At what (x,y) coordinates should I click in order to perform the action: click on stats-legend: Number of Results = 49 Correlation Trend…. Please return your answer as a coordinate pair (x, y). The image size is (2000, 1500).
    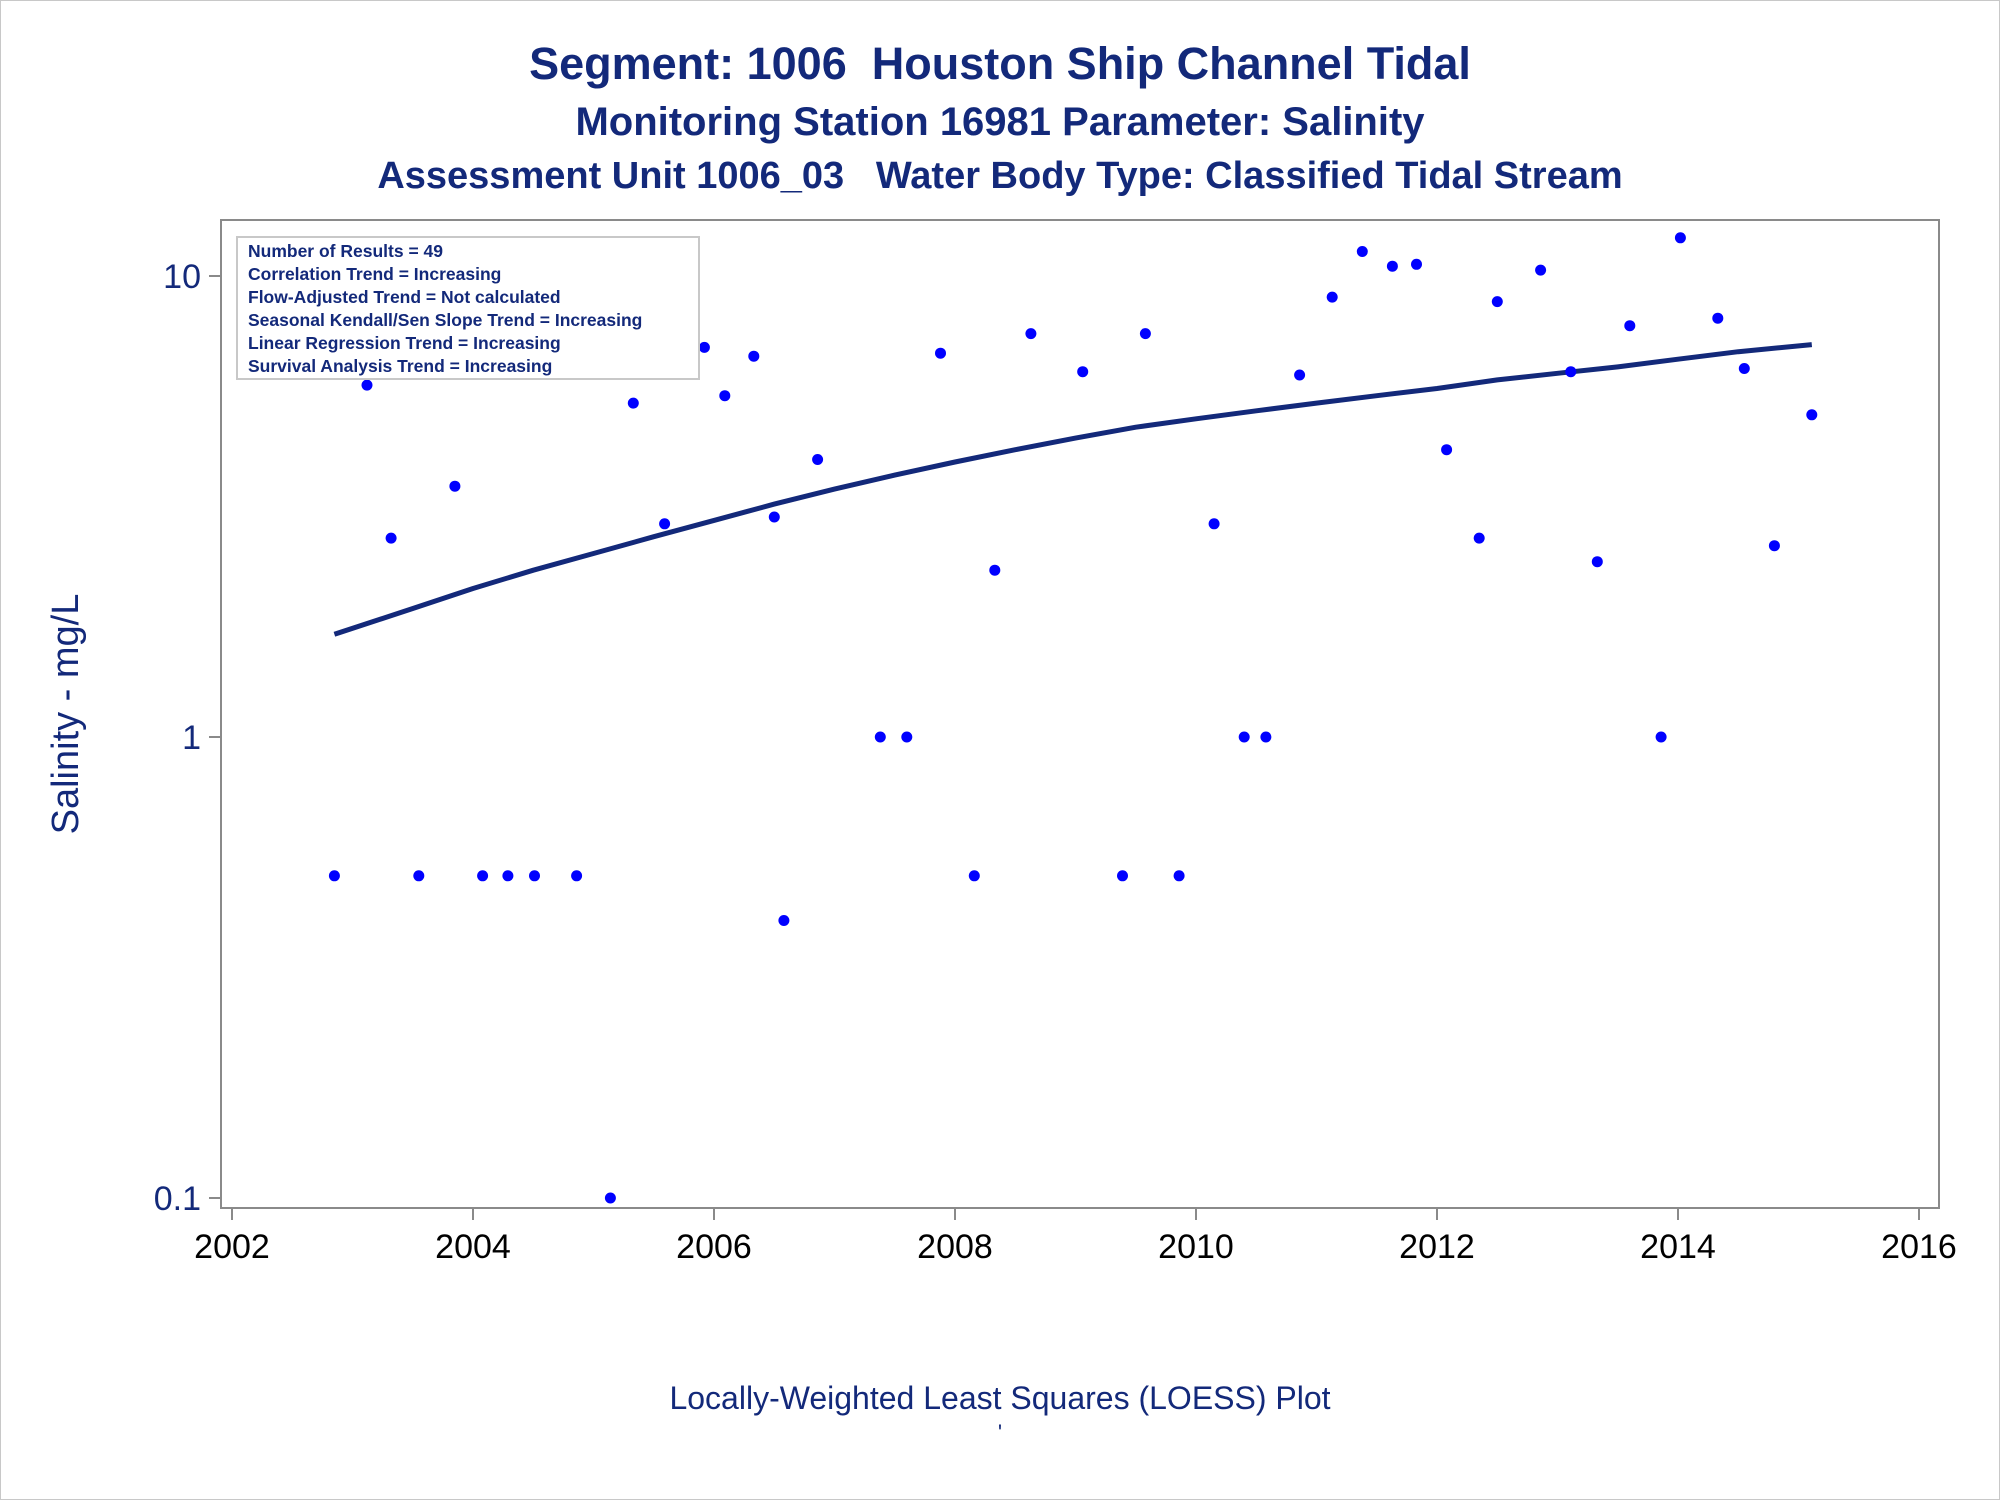
    Looking at the image, I should click on (468, 308).